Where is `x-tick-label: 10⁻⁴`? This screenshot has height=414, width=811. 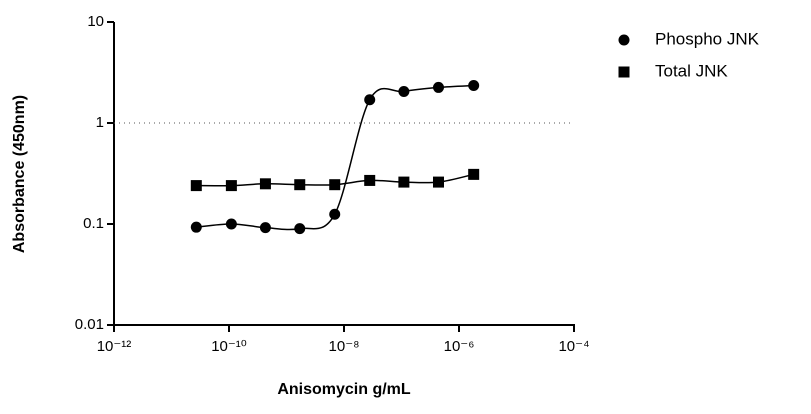 x-tick-label: 10⁻⁴ is located at coordinates (573, 346).